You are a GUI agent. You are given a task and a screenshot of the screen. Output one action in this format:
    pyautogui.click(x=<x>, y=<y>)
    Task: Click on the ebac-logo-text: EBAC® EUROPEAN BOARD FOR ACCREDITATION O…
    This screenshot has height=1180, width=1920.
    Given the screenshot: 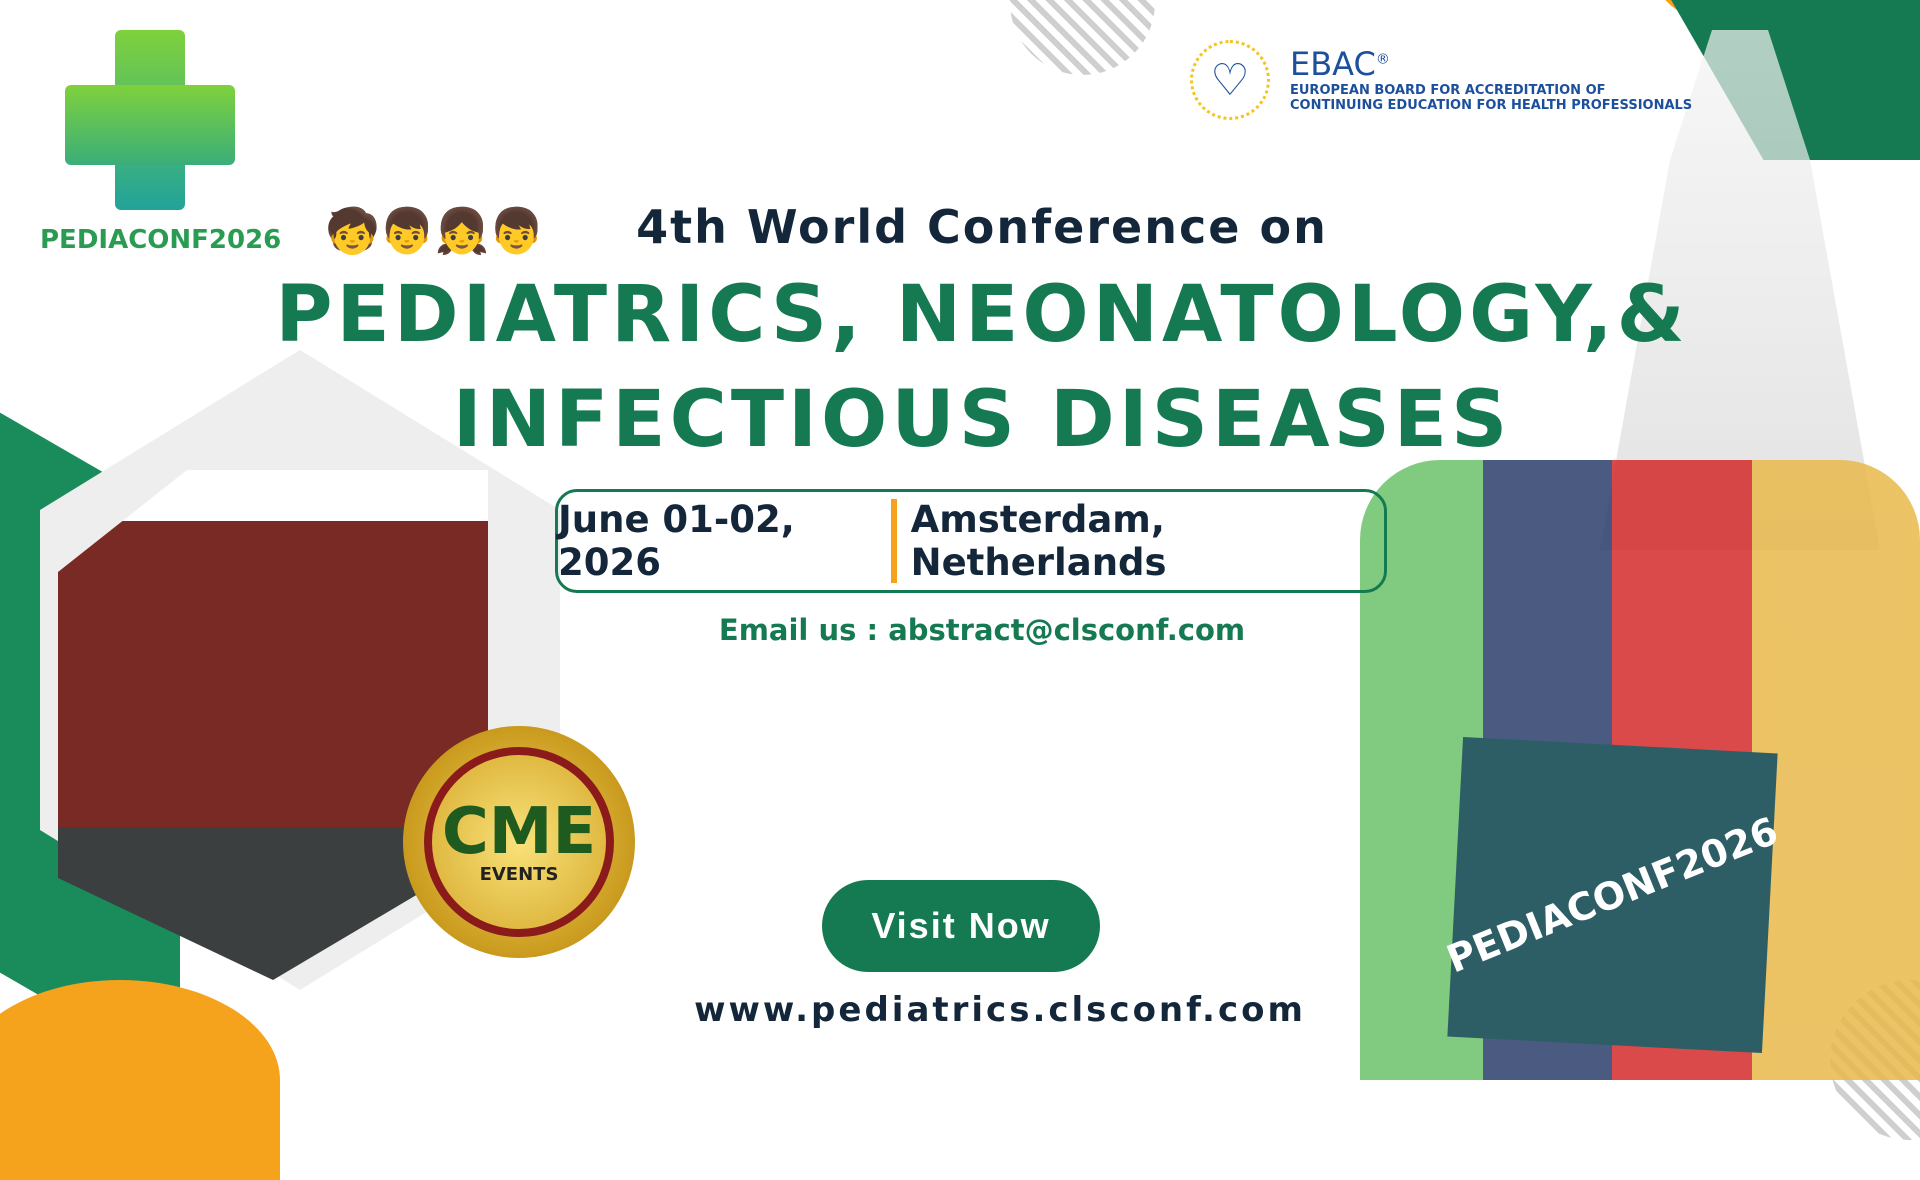 What is the action you would take?
    pyautogui.click(x=1491, y=79)
    